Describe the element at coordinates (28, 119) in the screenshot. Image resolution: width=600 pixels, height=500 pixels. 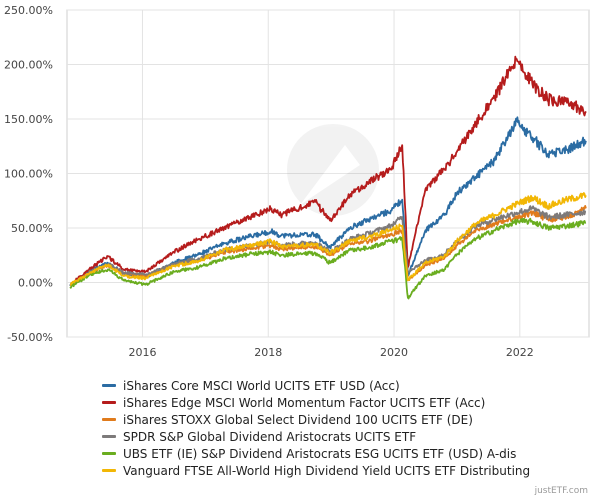
I see `y-tick-label: 150.00%` at that location.